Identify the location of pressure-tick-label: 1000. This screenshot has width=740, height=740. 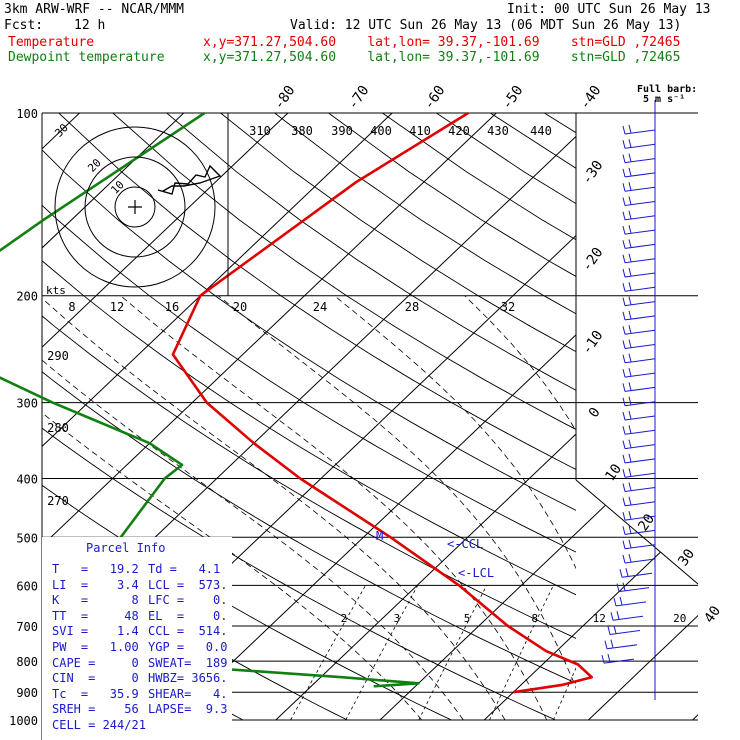
(23, 721).